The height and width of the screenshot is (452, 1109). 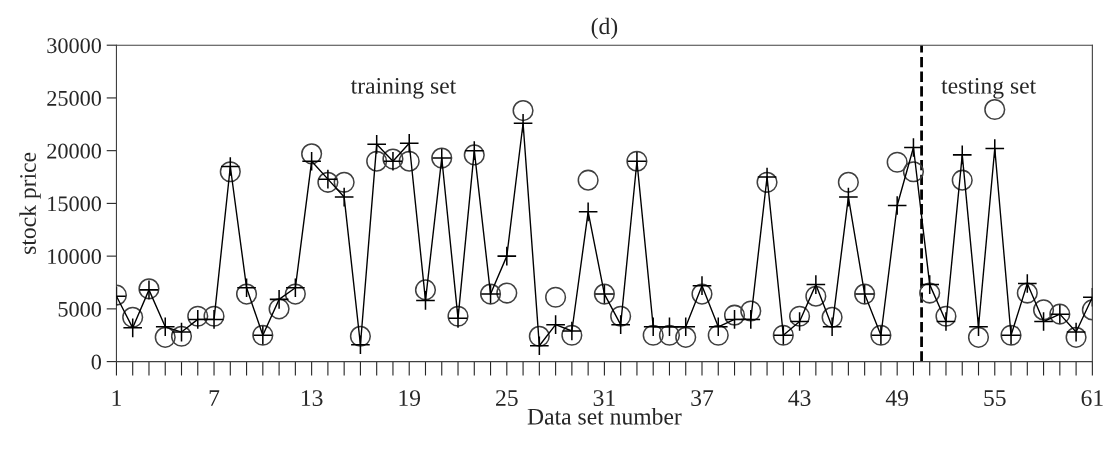 What do you see at coordinates (507, 398) in the screenshot?
I see `x-tick-label: 25` at bounding box center [507, 398].